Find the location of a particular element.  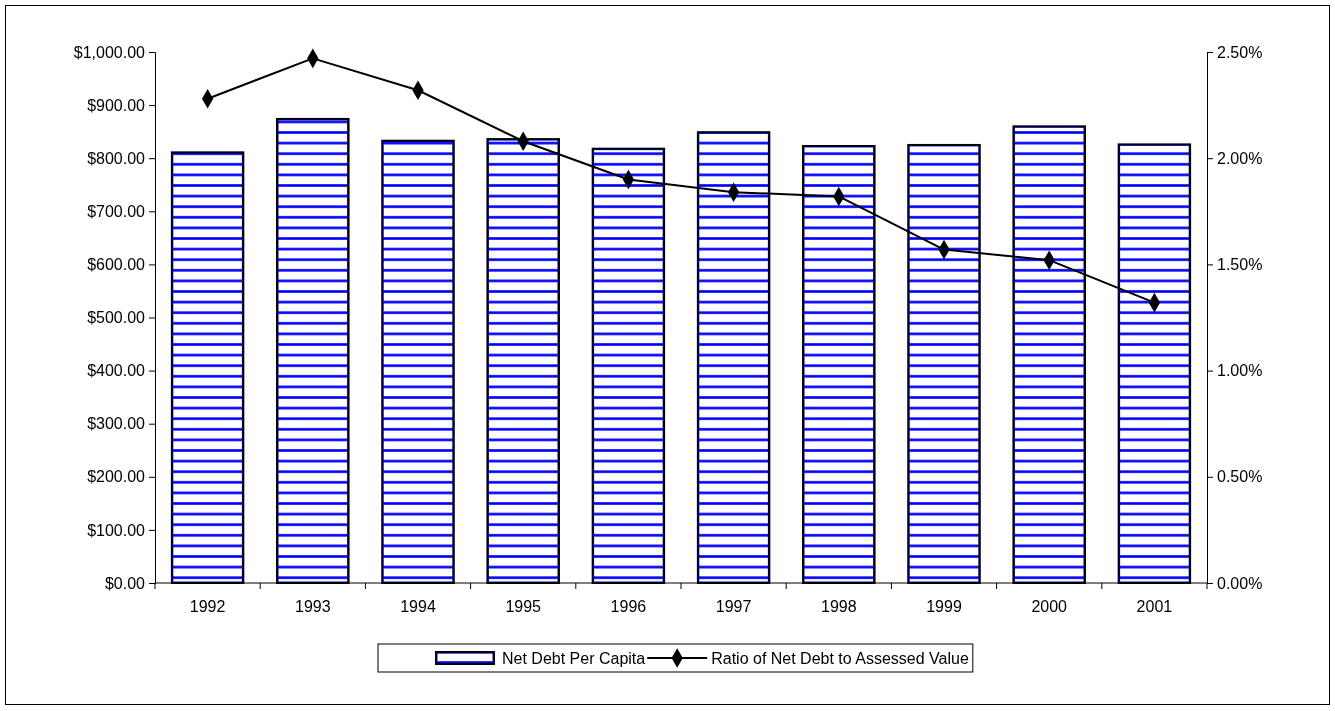

y-tick-label: $100.00 is located at coordinates (116, 530).